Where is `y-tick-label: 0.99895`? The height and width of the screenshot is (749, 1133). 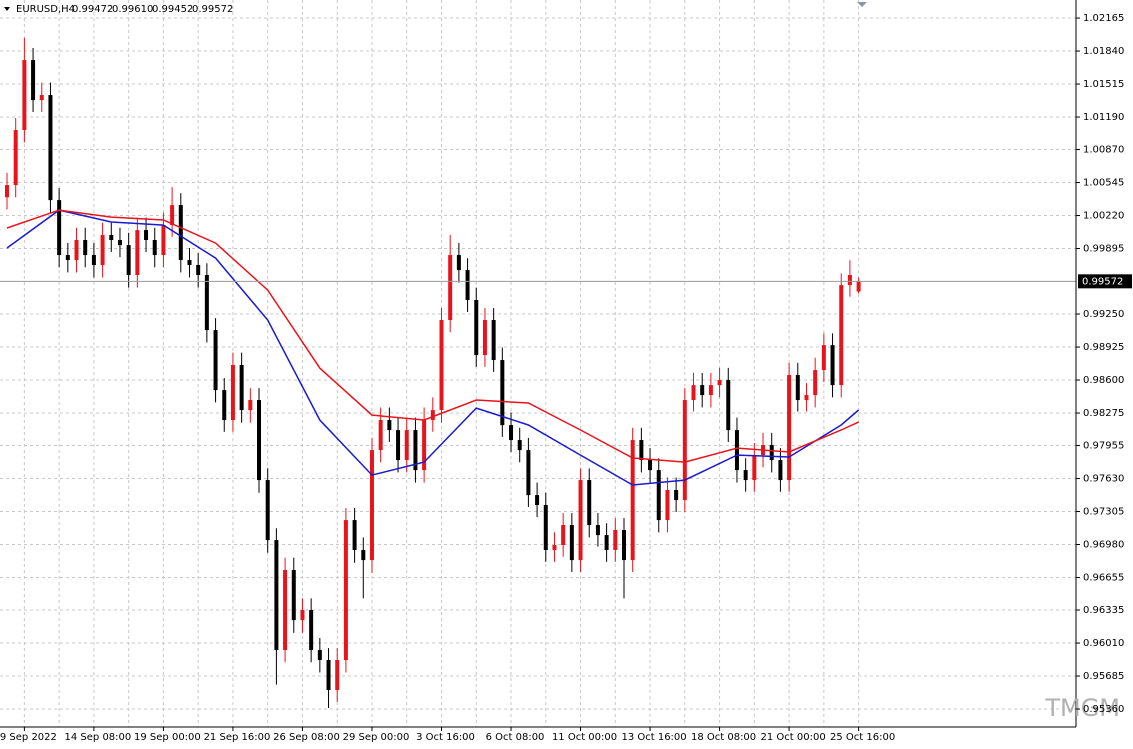 y-tick-label: 0.99895 is located at coordinates (1103, 249).